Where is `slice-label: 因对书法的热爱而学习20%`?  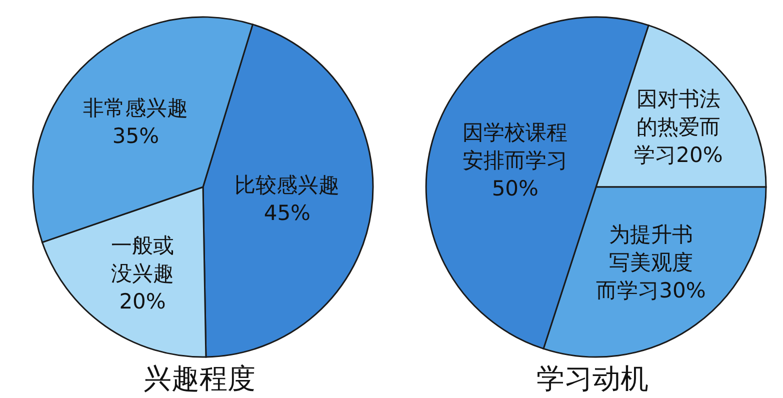 slice-label: 因对书法的热爱而学习20% is located at coordinates (678, 127).